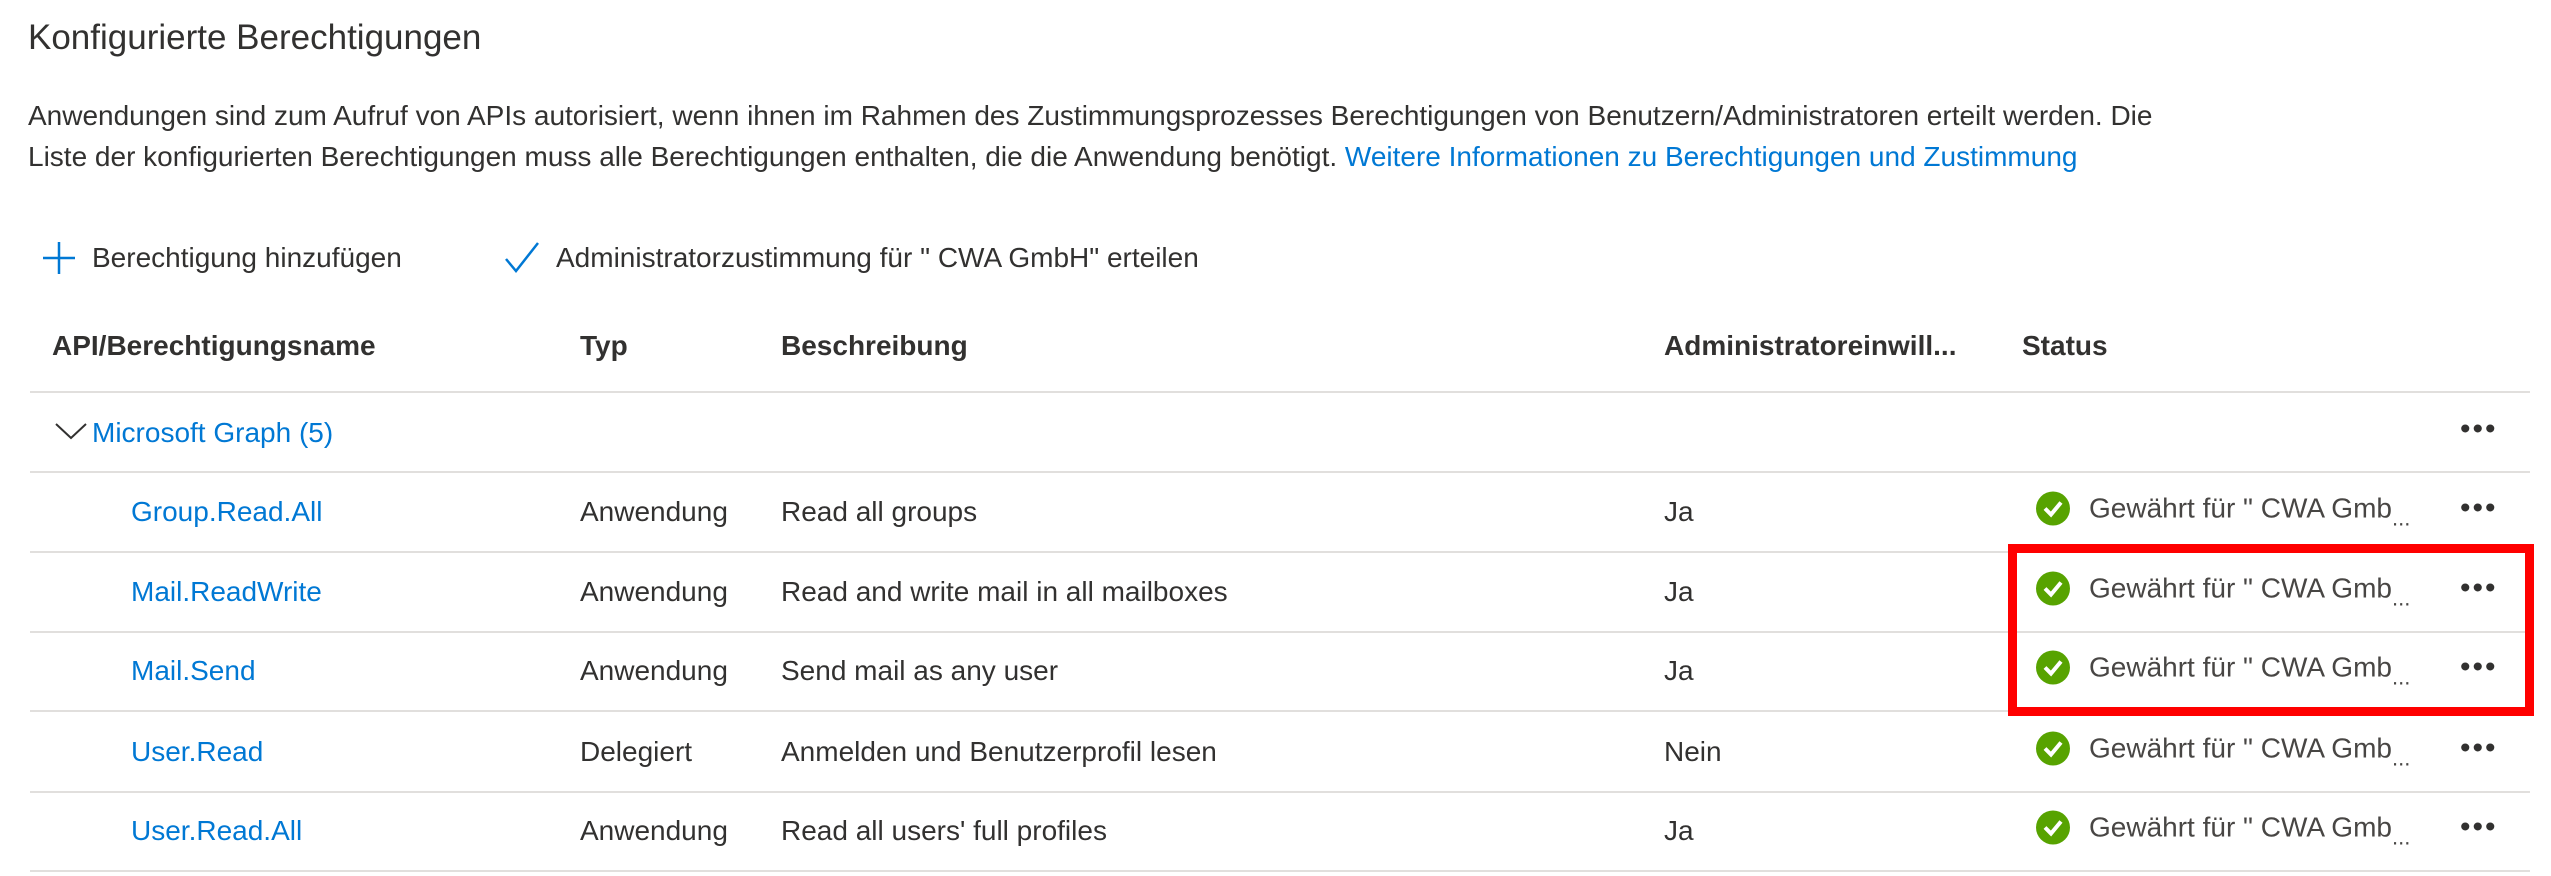 Image resolution: width=2551 pixels, height=876 pixels. What do you see at coordinates (197, 751) in the screenshot?
I see `permission-name-link: User.Read` at bounding box center [197, 751].